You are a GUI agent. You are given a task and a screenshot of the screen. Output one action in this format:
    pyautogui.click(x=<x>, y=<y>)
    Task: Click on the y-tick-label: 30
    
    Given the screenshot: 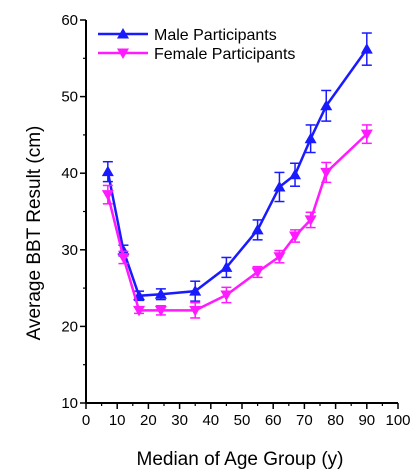 What is the action you would take?
    pyautogui.click(x=69, y=250)
    